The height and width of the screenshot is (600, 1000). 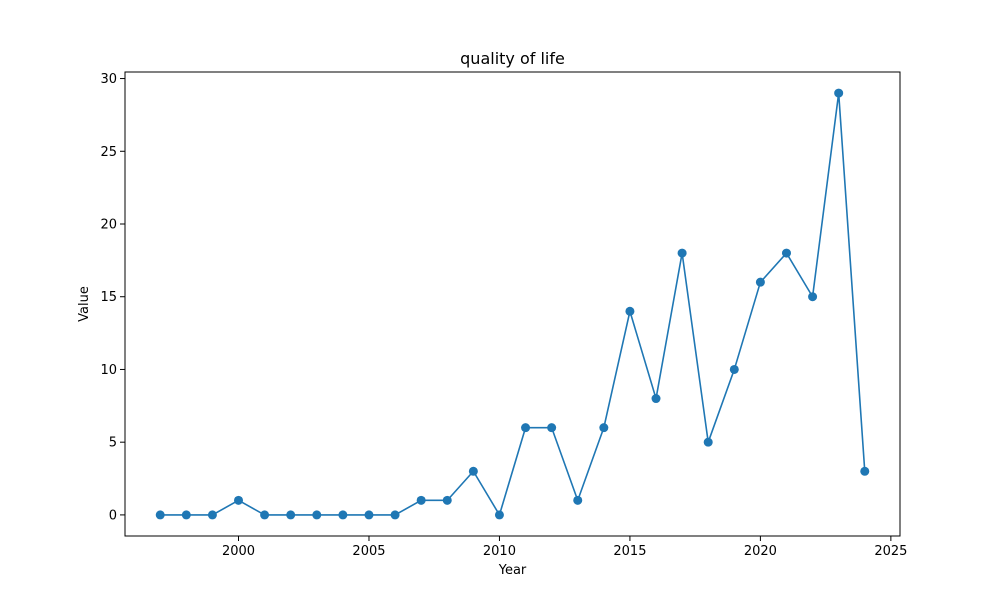 I want to click on y-tick-label: 10, so click(x=108, y=370).